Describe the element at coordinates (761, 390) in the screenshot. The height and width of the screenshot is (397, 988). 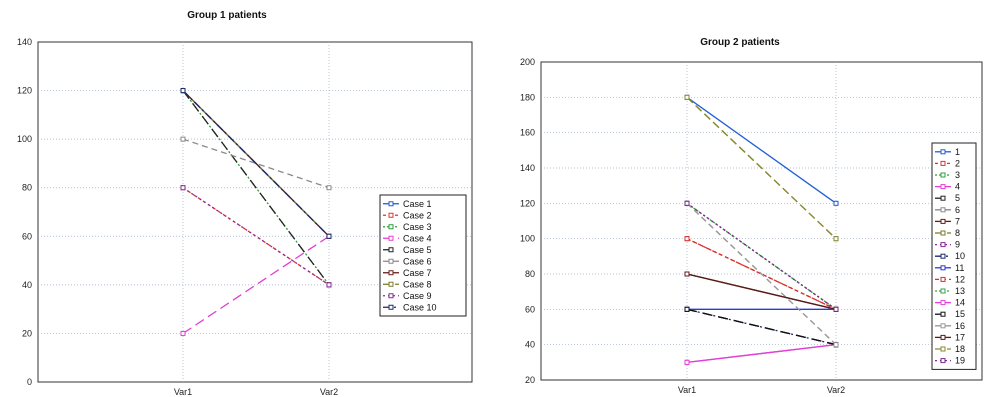
I see `x-ticks-2: Var1 Var2` at that location.